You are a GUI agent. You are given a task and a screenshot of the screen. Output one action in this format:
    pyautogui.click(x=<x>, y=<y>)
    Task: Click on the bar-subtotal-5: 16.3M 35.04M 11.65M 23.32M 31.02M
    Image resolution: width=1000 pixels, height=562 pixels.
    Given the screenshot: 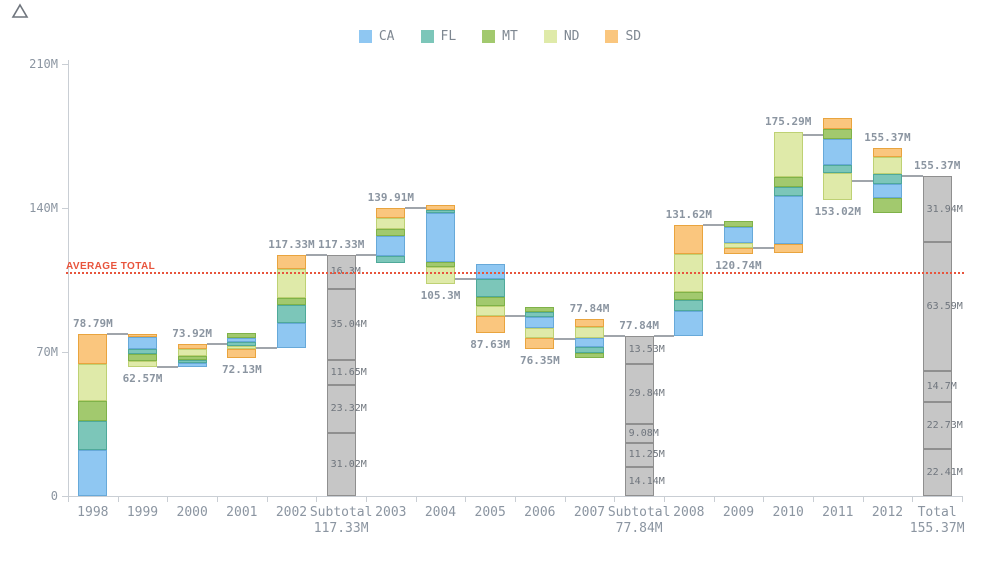 What is the action you would take?
    pyautogui.click(x=346, y=375)
    